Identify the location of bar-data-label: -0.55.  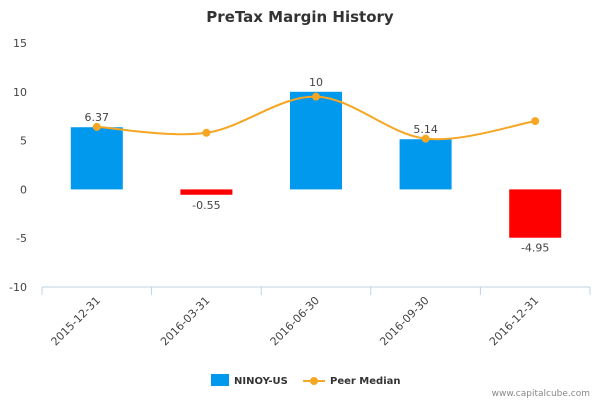
(206, 205).